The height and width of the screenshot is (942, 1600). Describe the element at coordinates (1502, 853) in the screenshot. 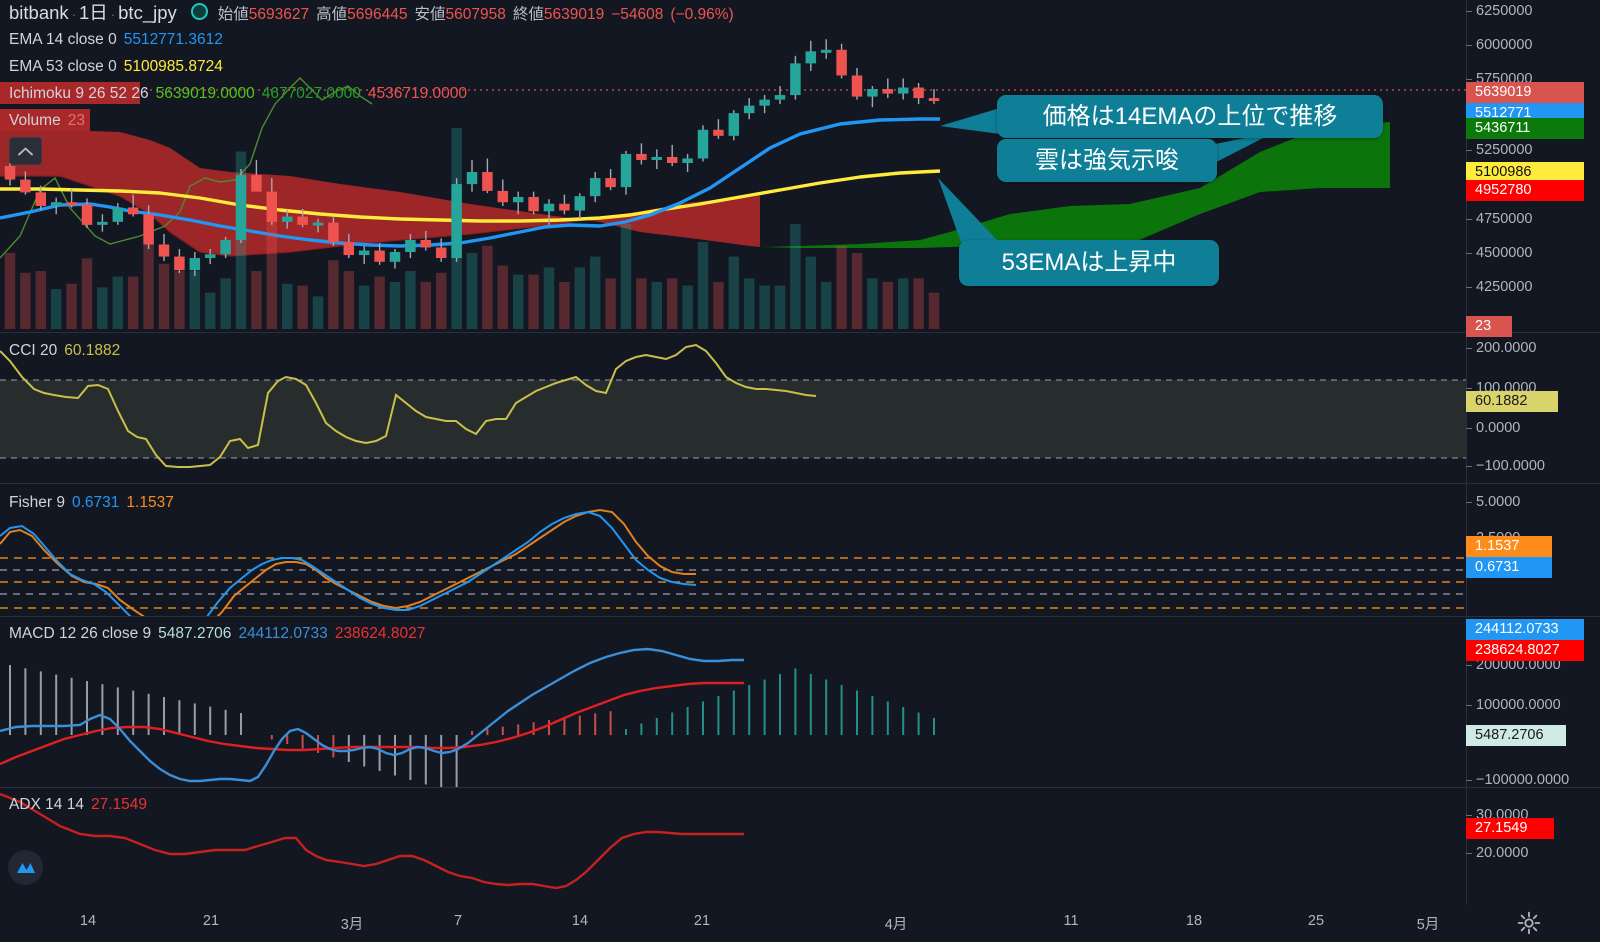

I see `adx-tick: 20.0000` at that location.